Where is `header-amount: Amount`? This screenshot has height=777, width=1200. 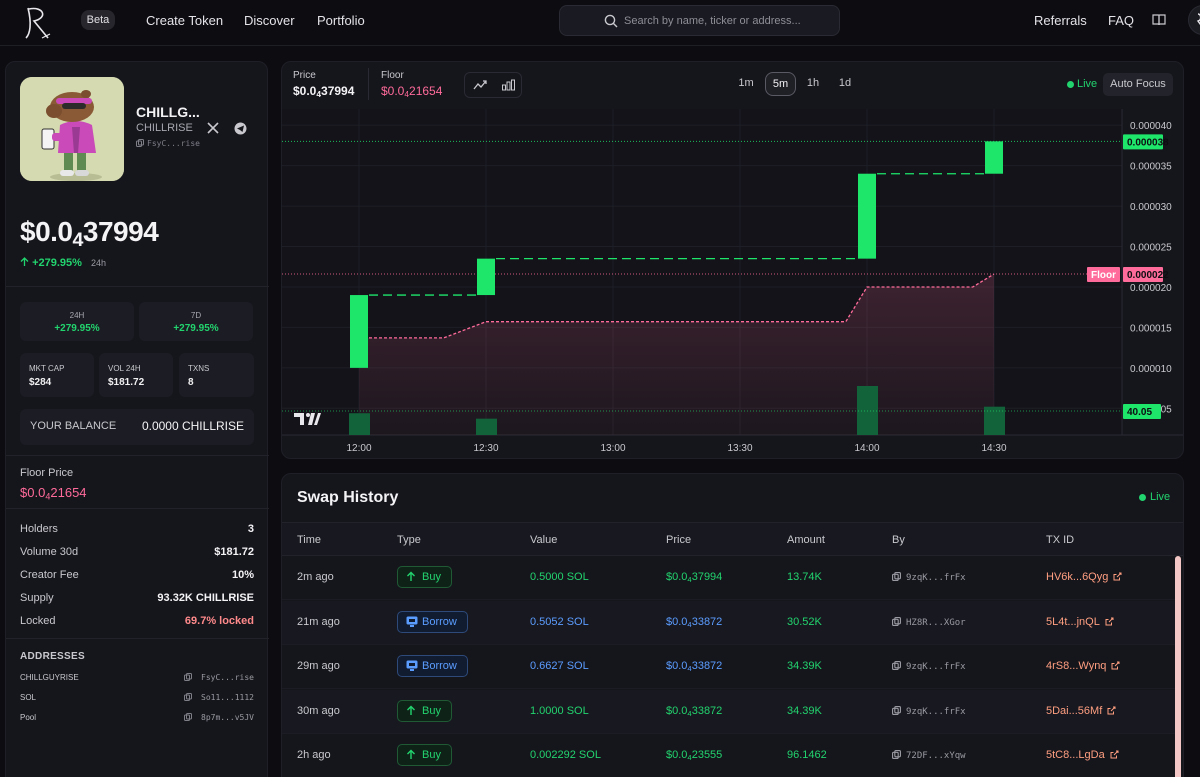
header-amount: Amount is located at coordinates (806, 540).